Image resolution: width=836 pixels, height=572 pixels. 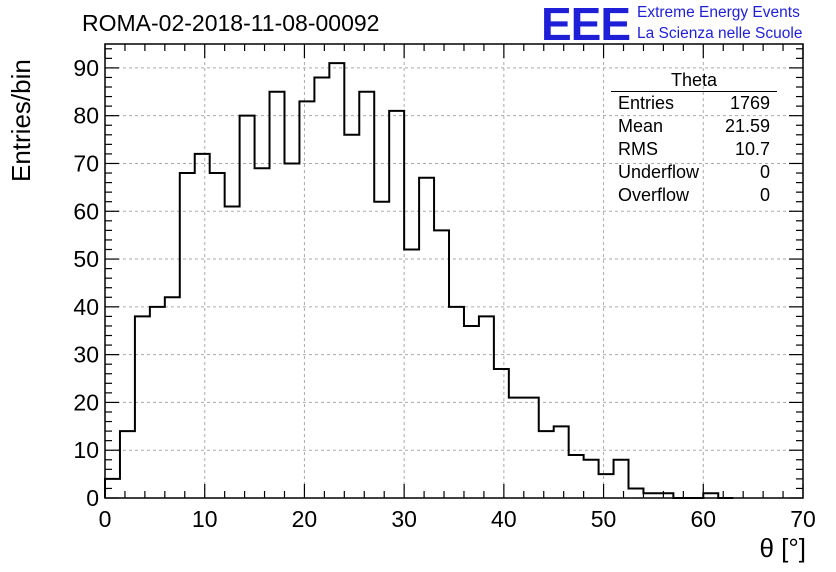 I want to click on y-tick-label: 0, so click(x=92, y=498).